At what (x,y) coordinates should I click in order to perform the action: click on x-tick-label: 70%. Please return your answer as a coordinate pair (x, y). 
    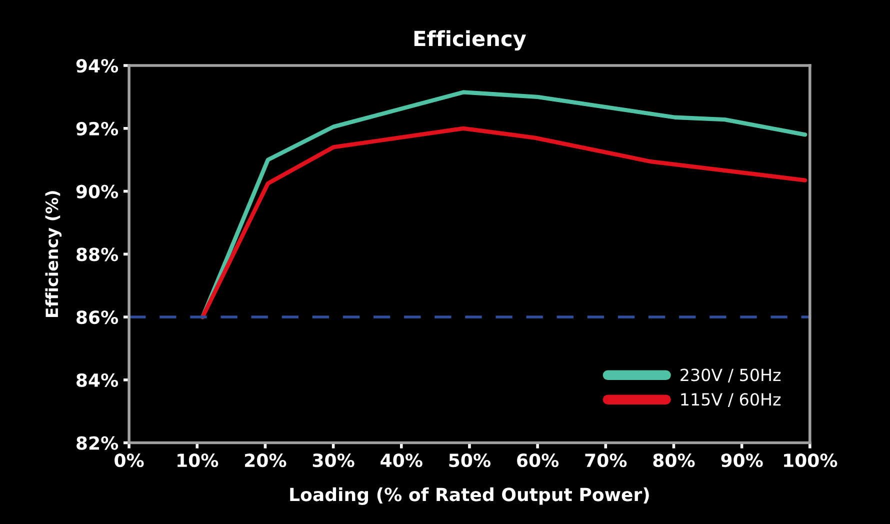
    Looking at the image, I should click on (606, 461).